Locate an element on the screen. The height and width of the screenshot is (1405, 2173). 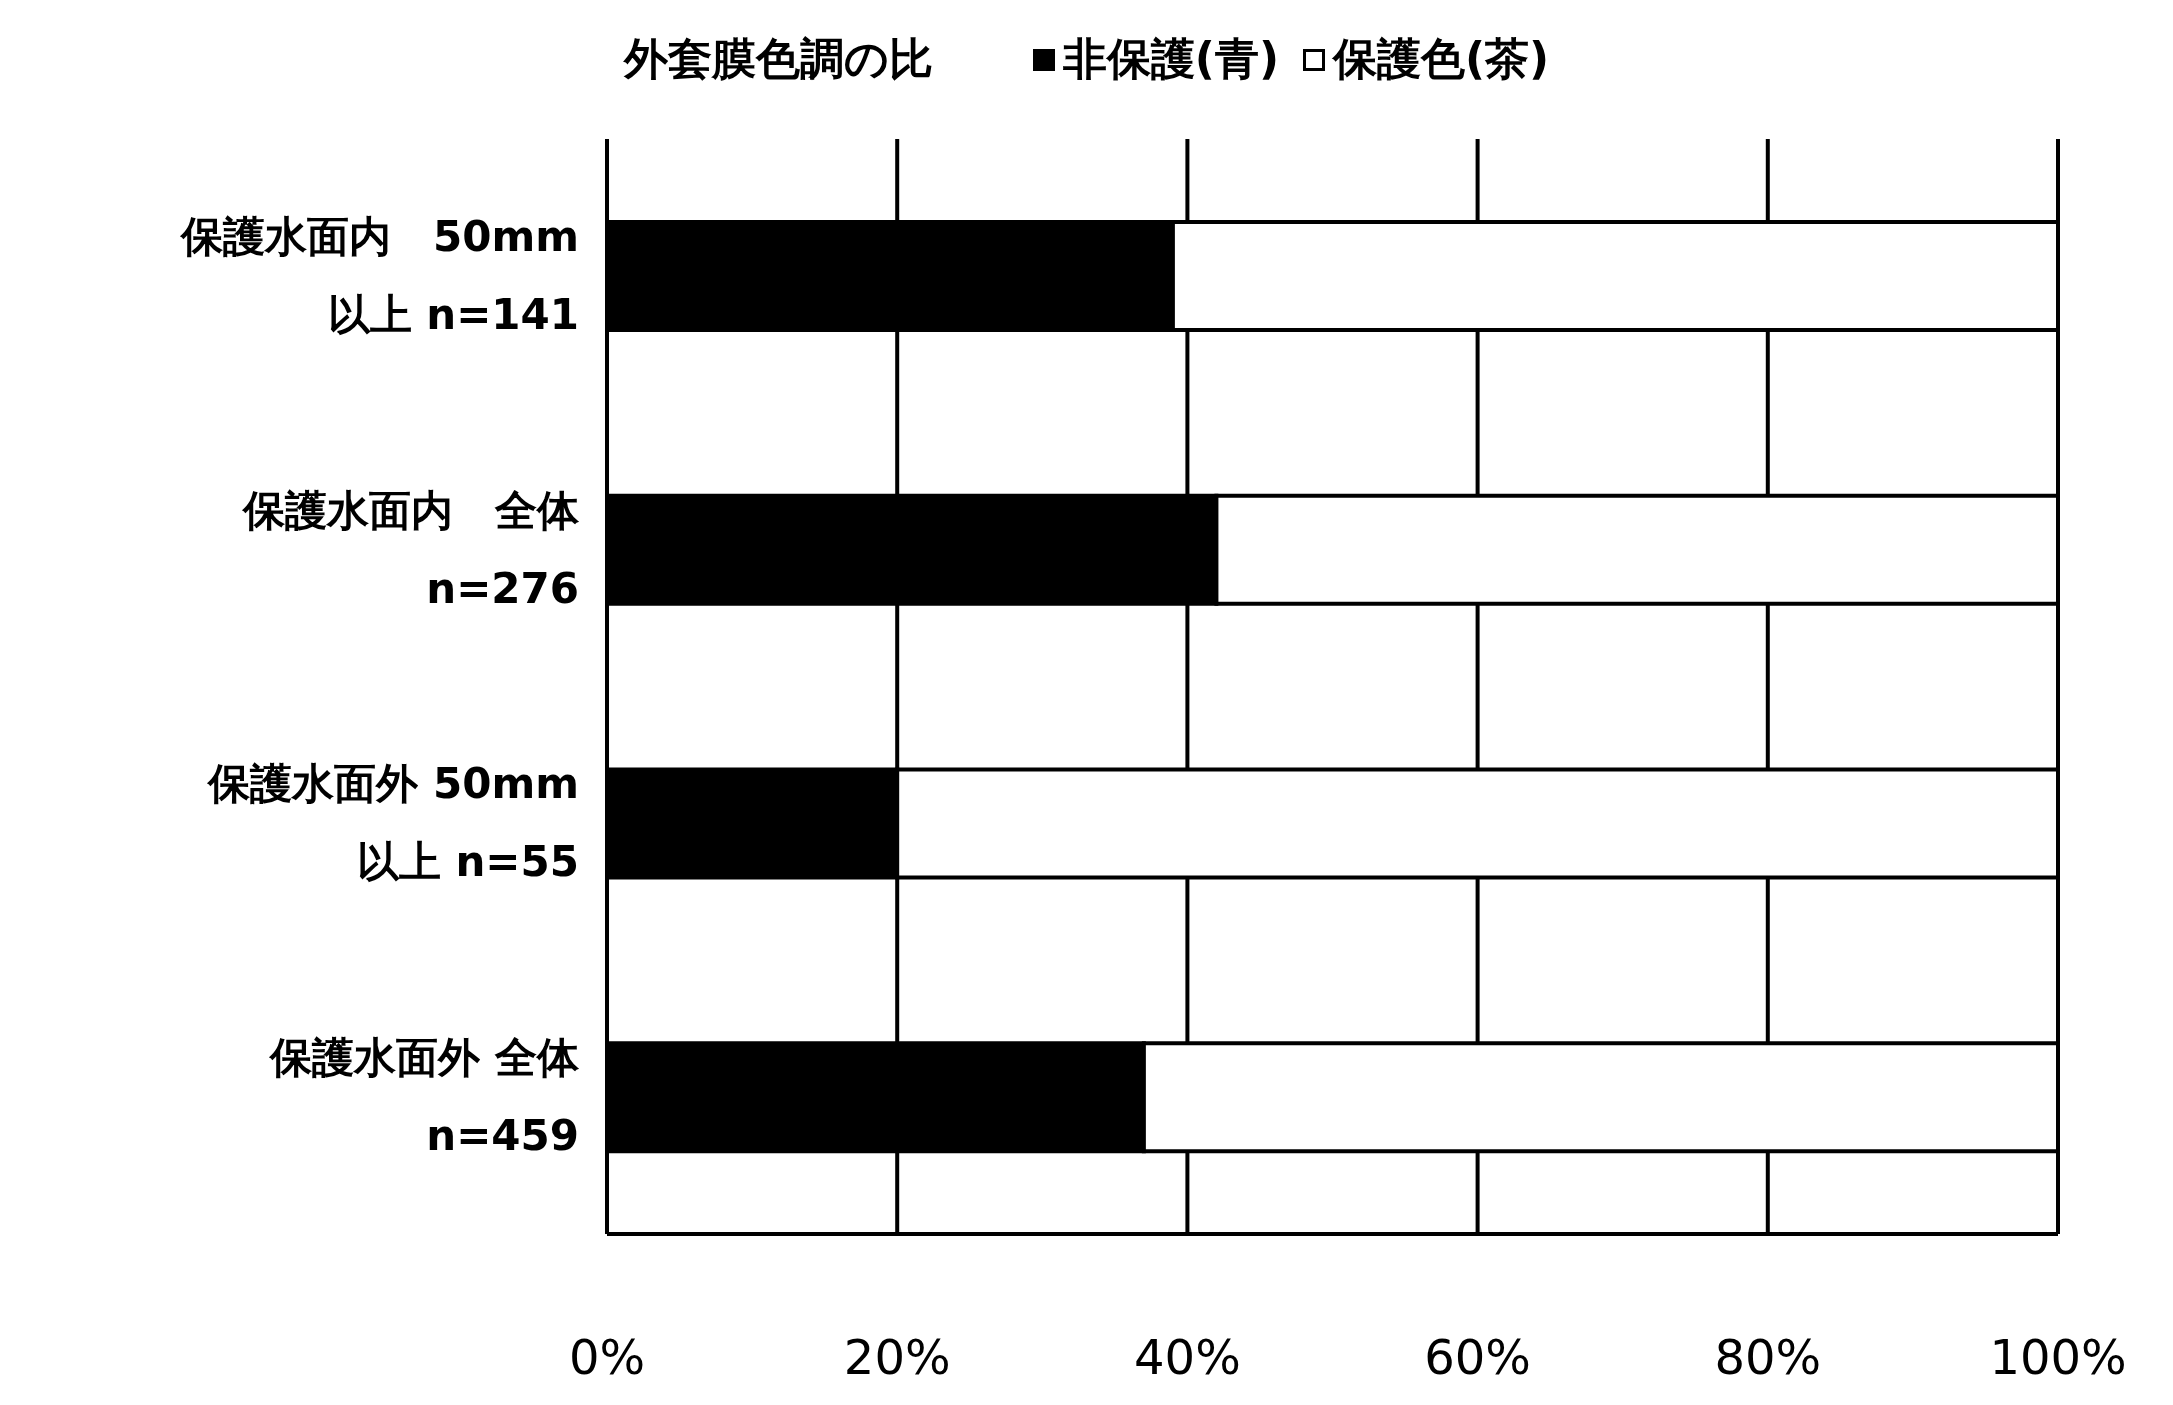
x-tick-label: 0% is located at coordinates (607, 1357).